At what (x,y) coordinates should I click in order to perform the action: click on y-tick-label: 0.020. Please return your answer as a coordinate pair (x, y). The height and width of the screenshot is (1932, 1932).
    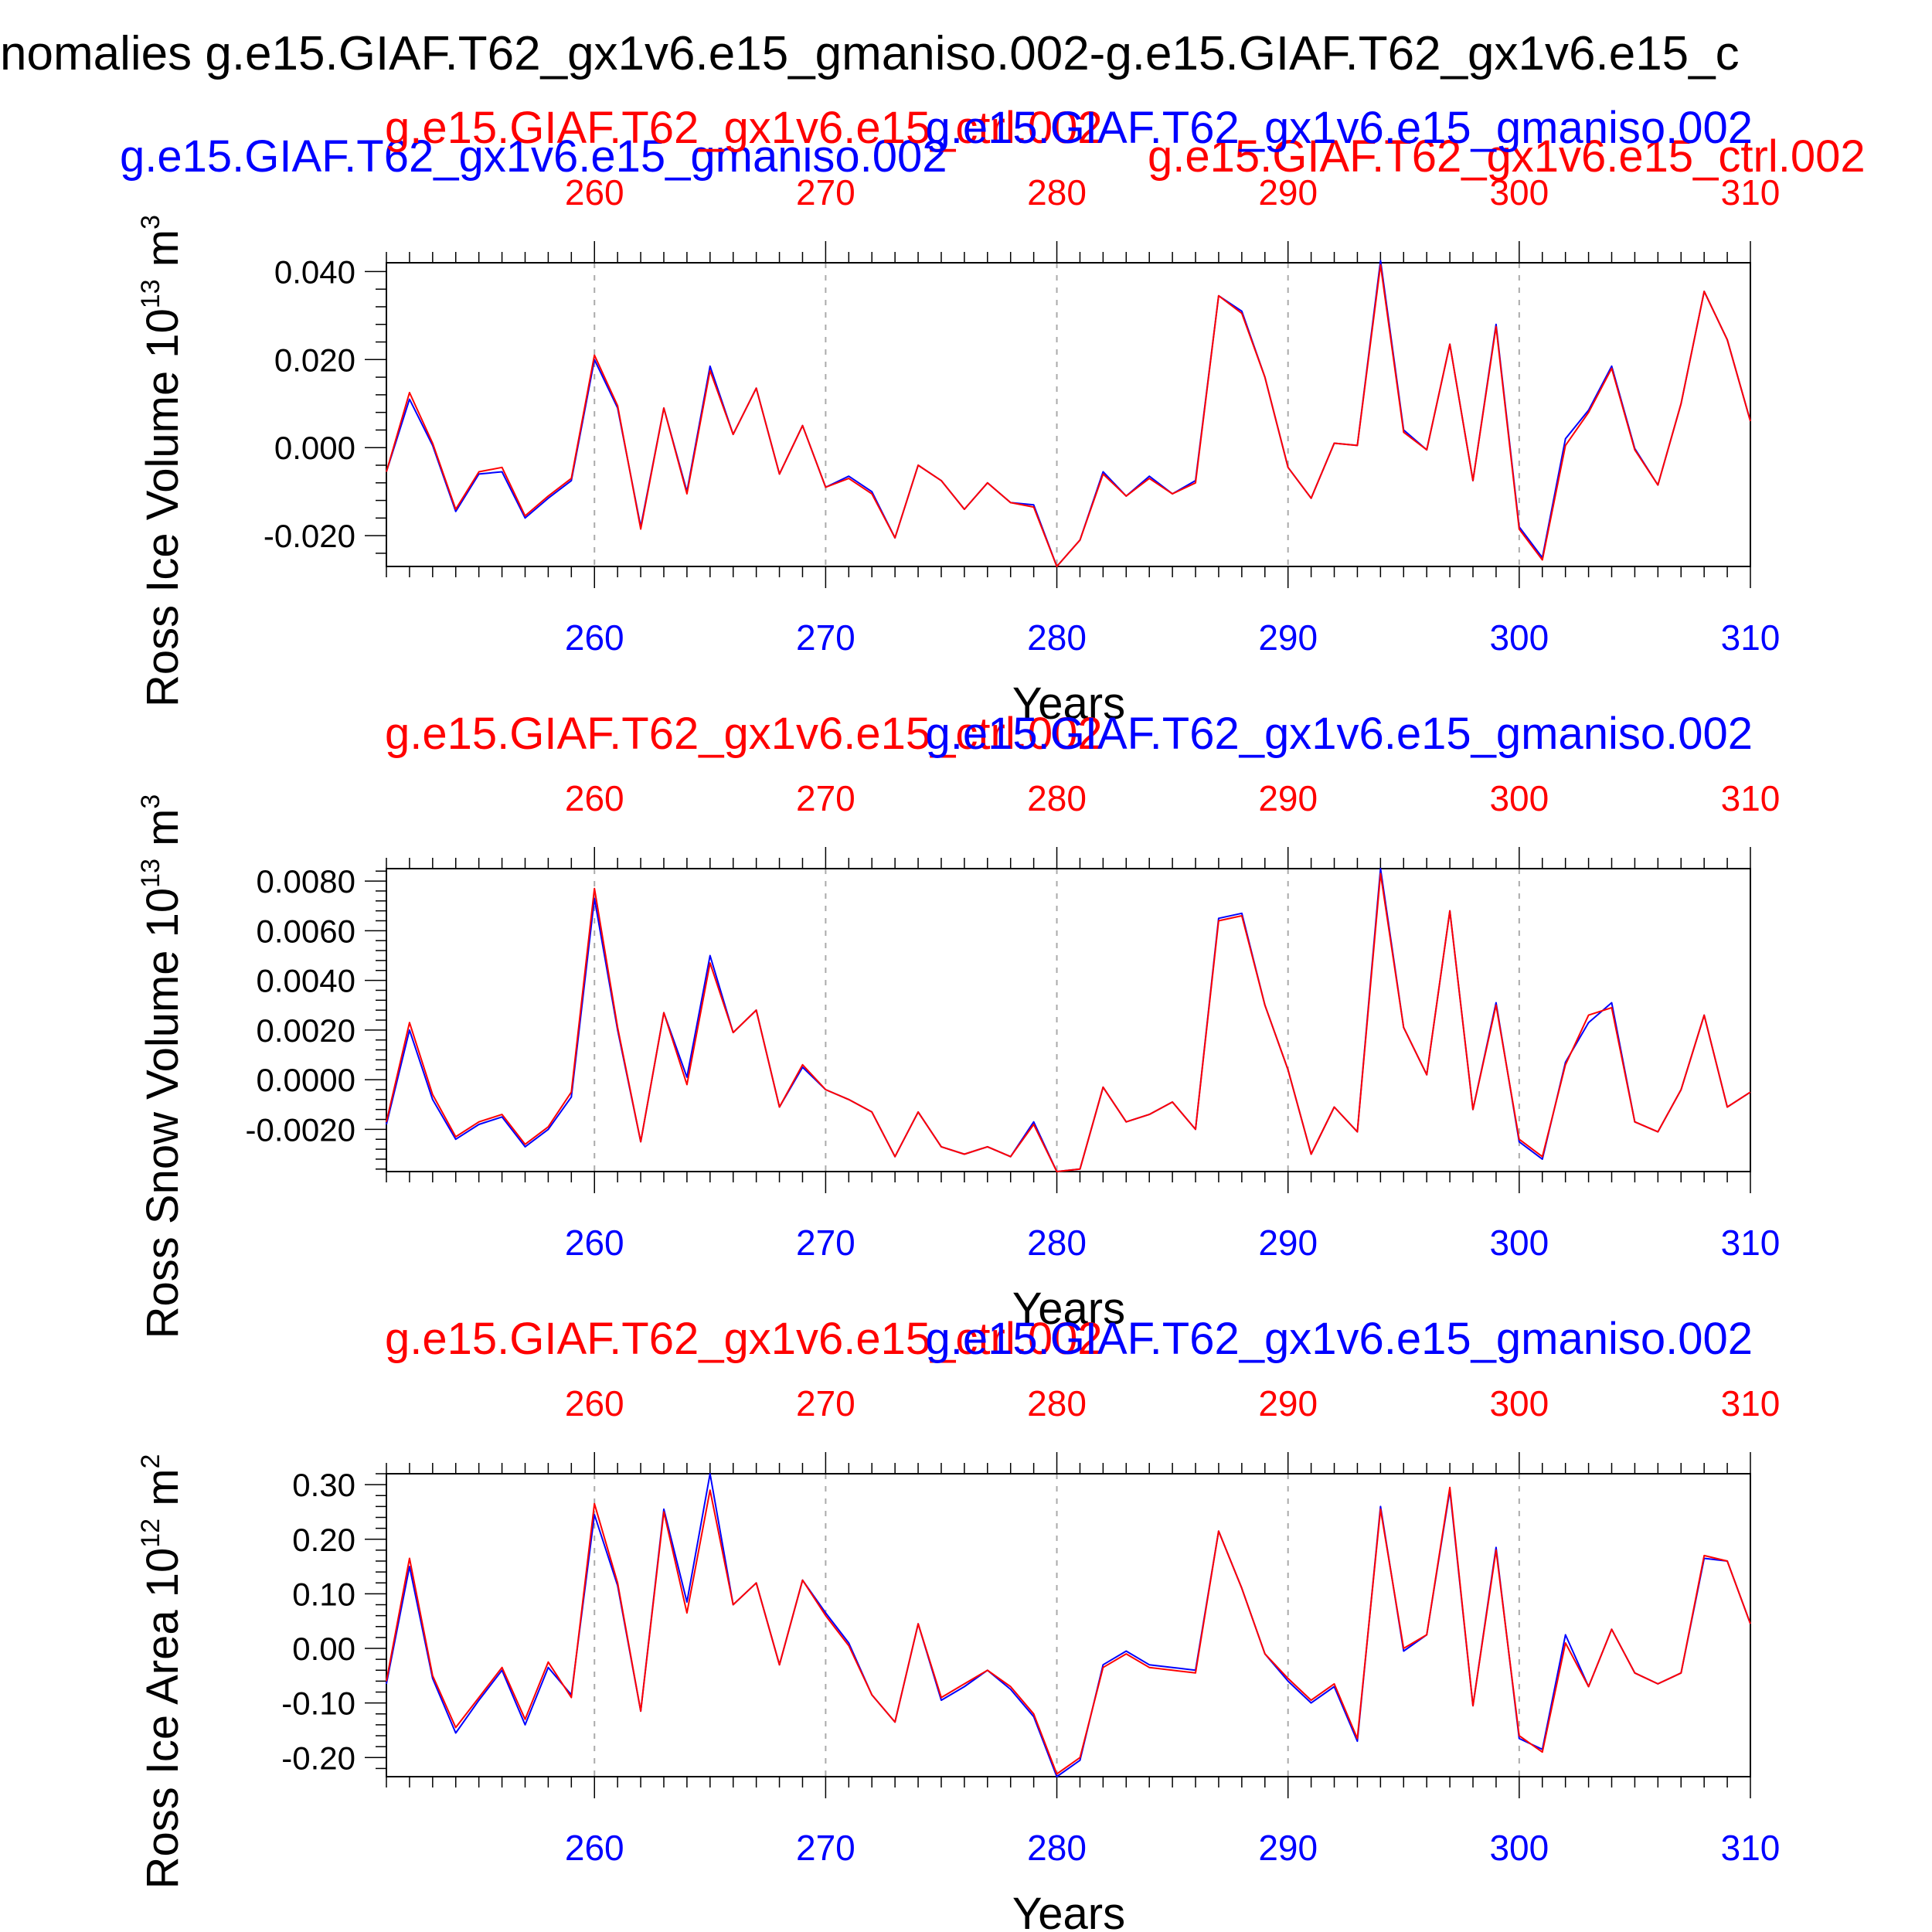
    Looking at the image, I should click on (314, 360).